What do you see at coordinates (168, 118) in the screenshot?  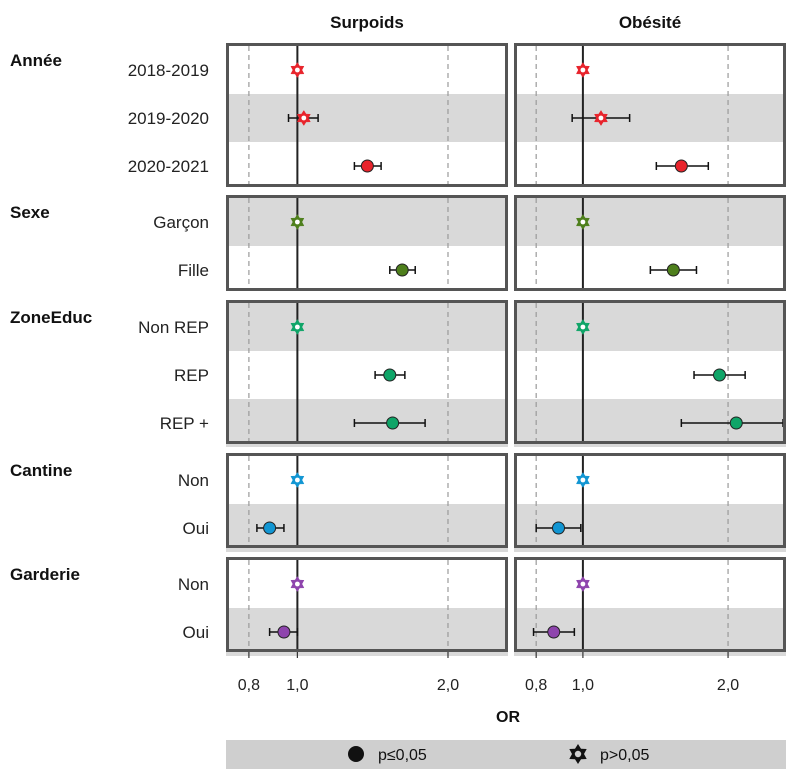 I see `row-label: 2019-2020` at bounding box center [168, 118].